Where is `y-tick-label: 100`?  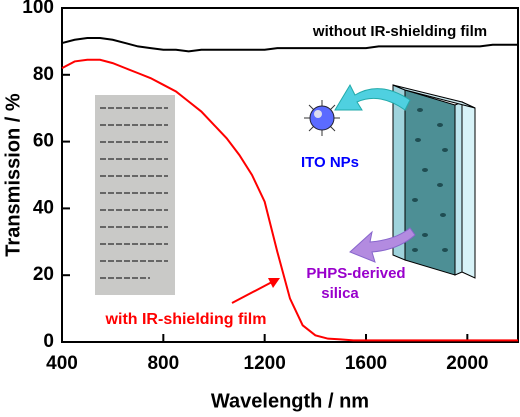
y-tick-label: 100 is located at coordinates (38, 9).